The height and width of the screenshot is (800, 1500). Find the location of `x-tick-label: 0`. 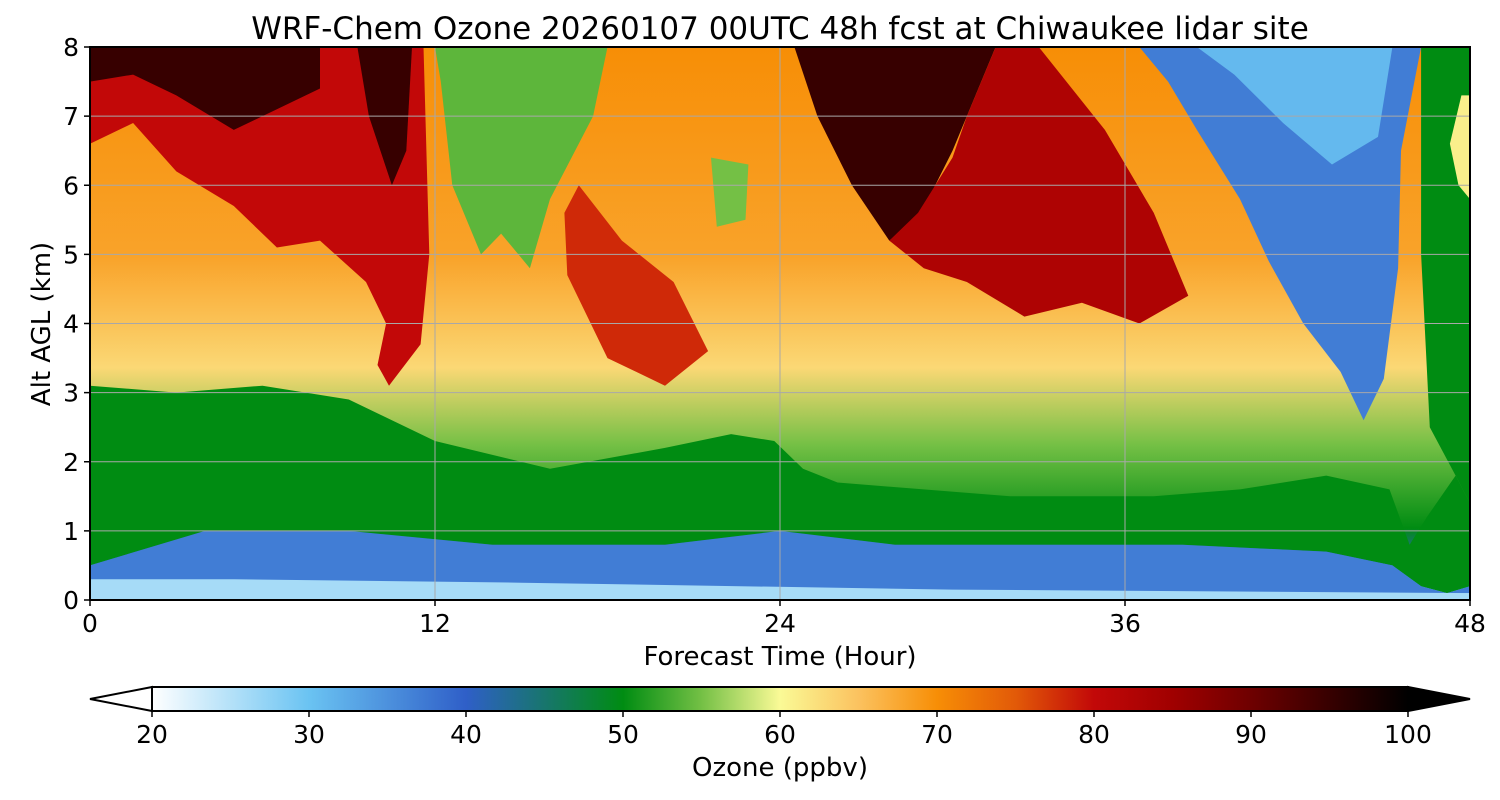

x-tick-label: 0 is located at coordinates (90, 623).